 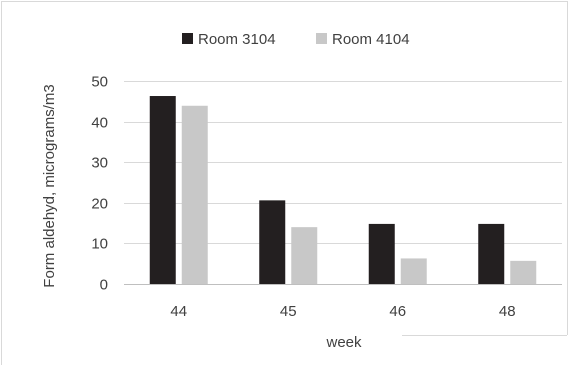 What do you see at coordinates (99, 123) in the screenshot?
I see `y-tick-label: 40` at bounding box center [99, 123].